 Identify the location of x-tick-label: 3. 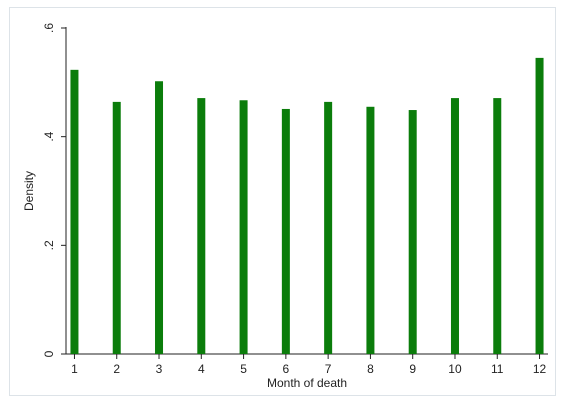
(159, 369).